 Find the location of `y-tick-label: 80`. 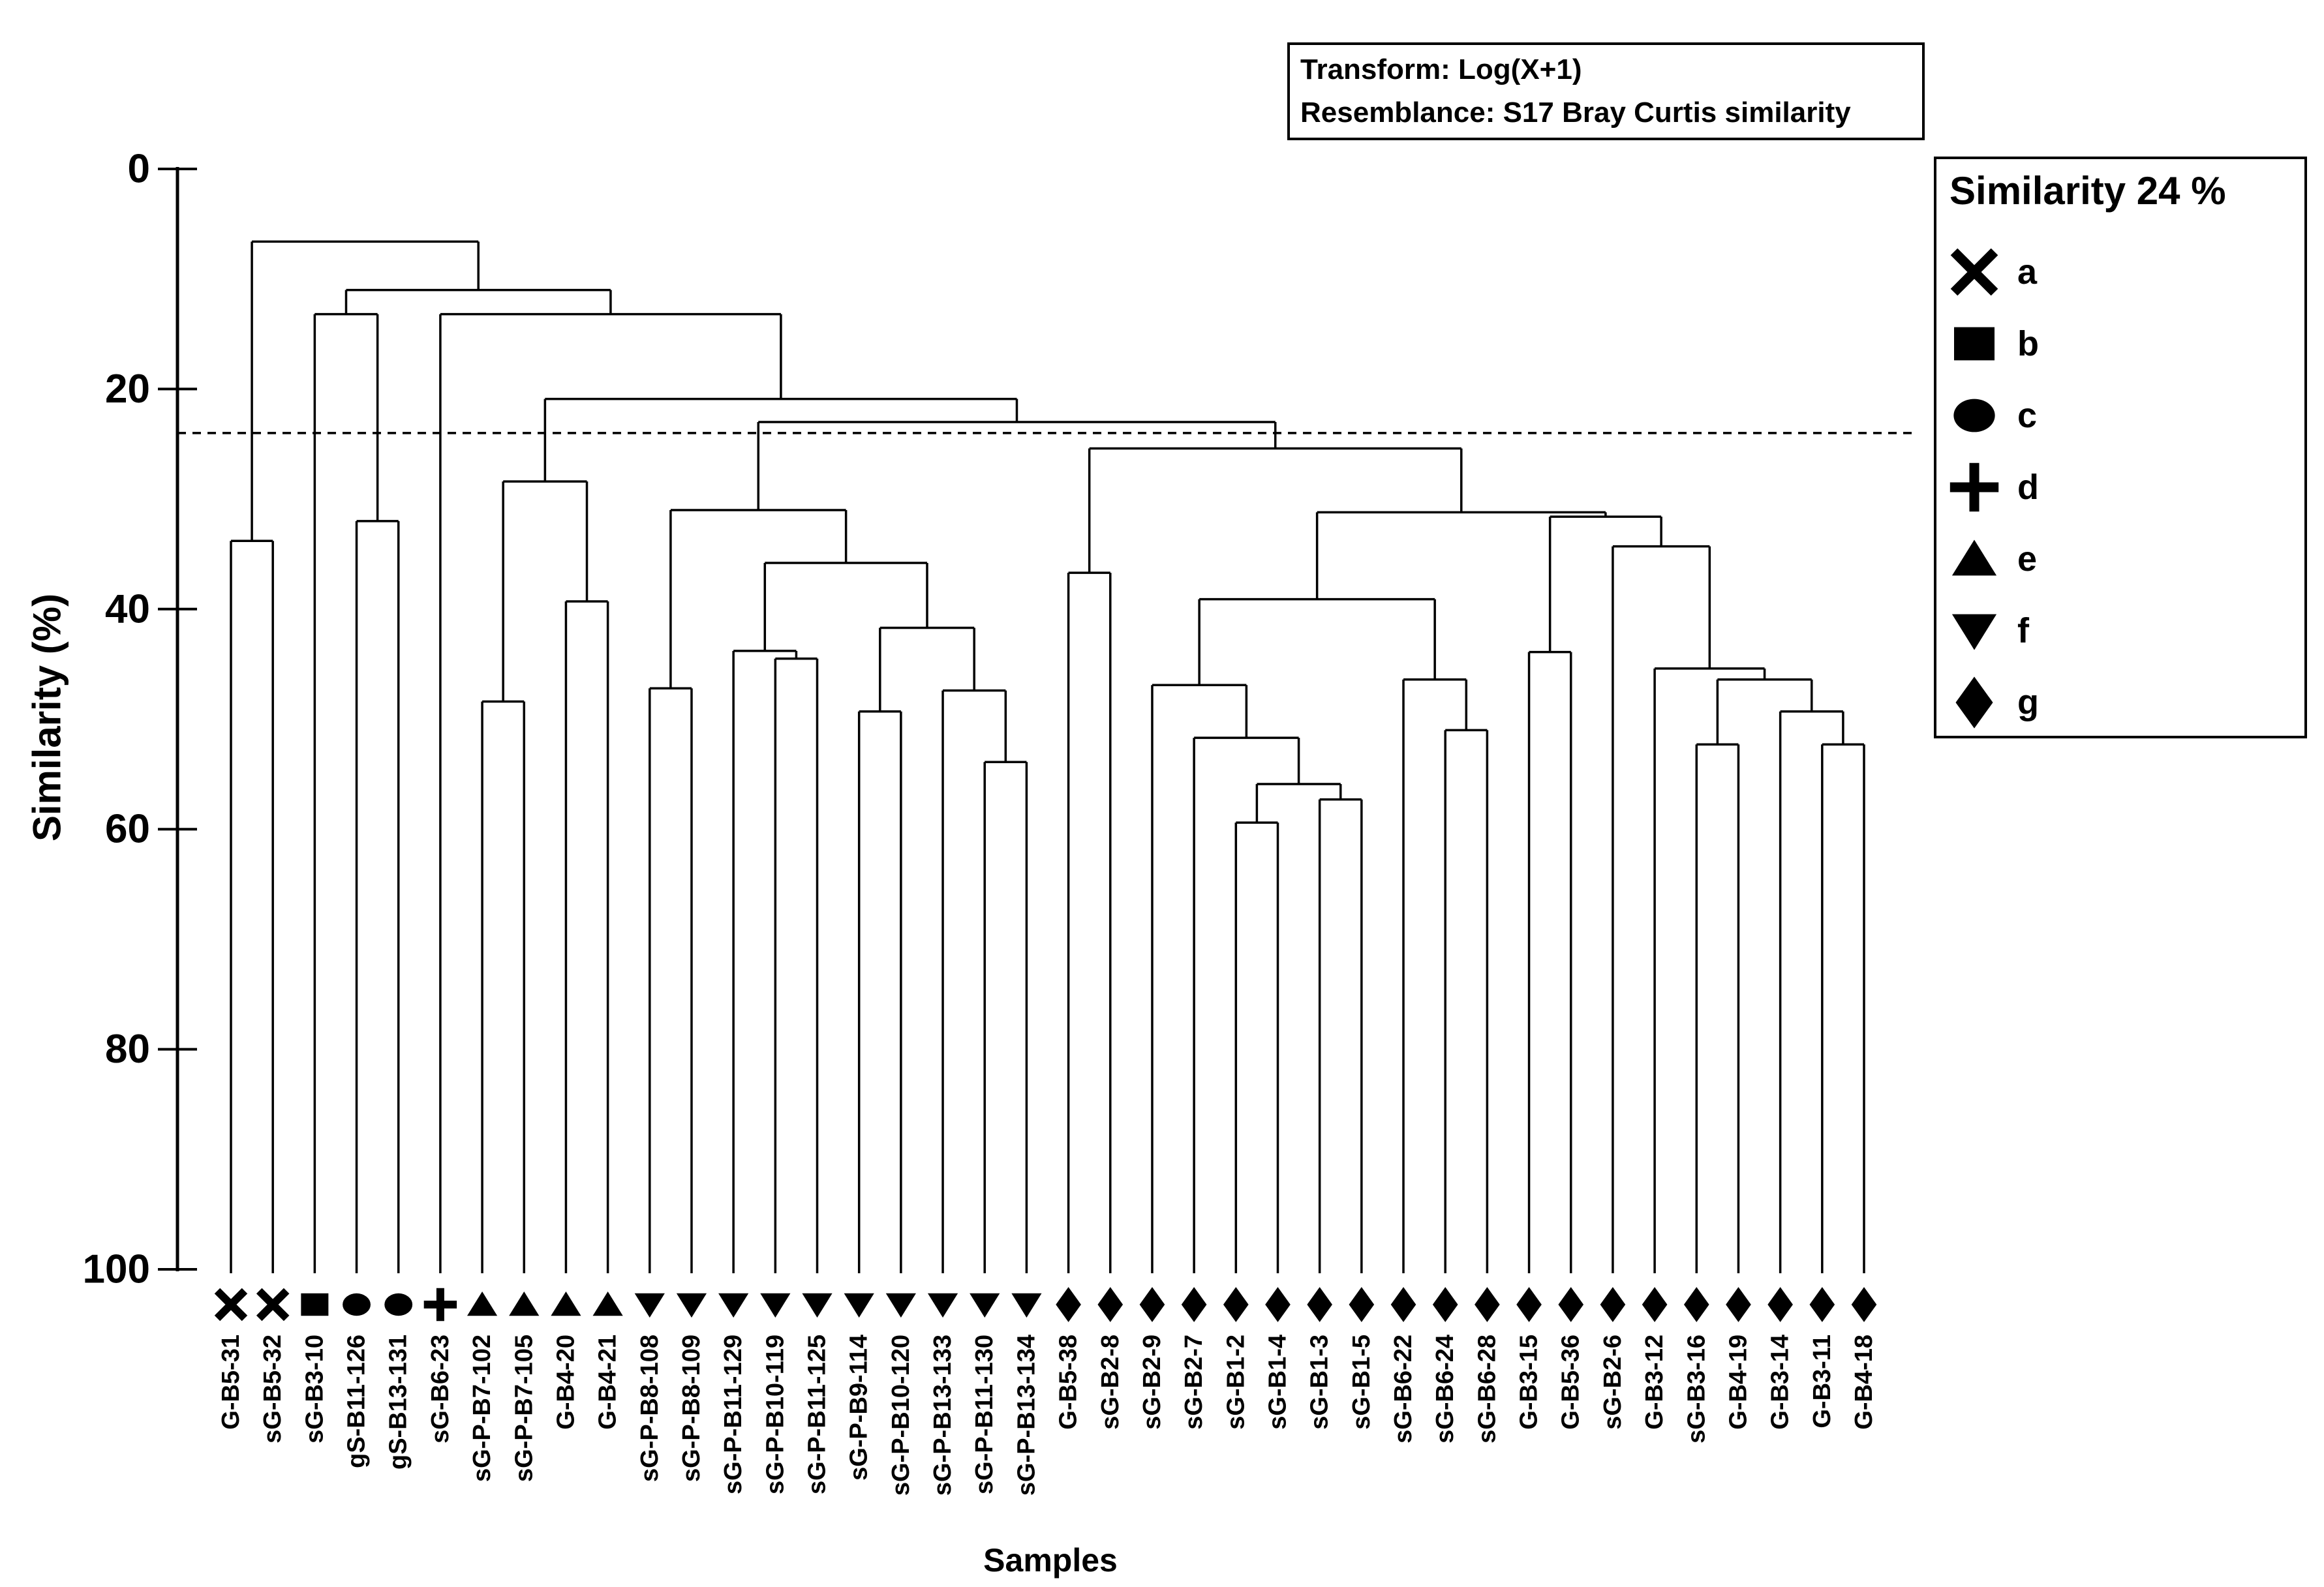

y-tick-label: 80 is located at coordinates (127, 1049).